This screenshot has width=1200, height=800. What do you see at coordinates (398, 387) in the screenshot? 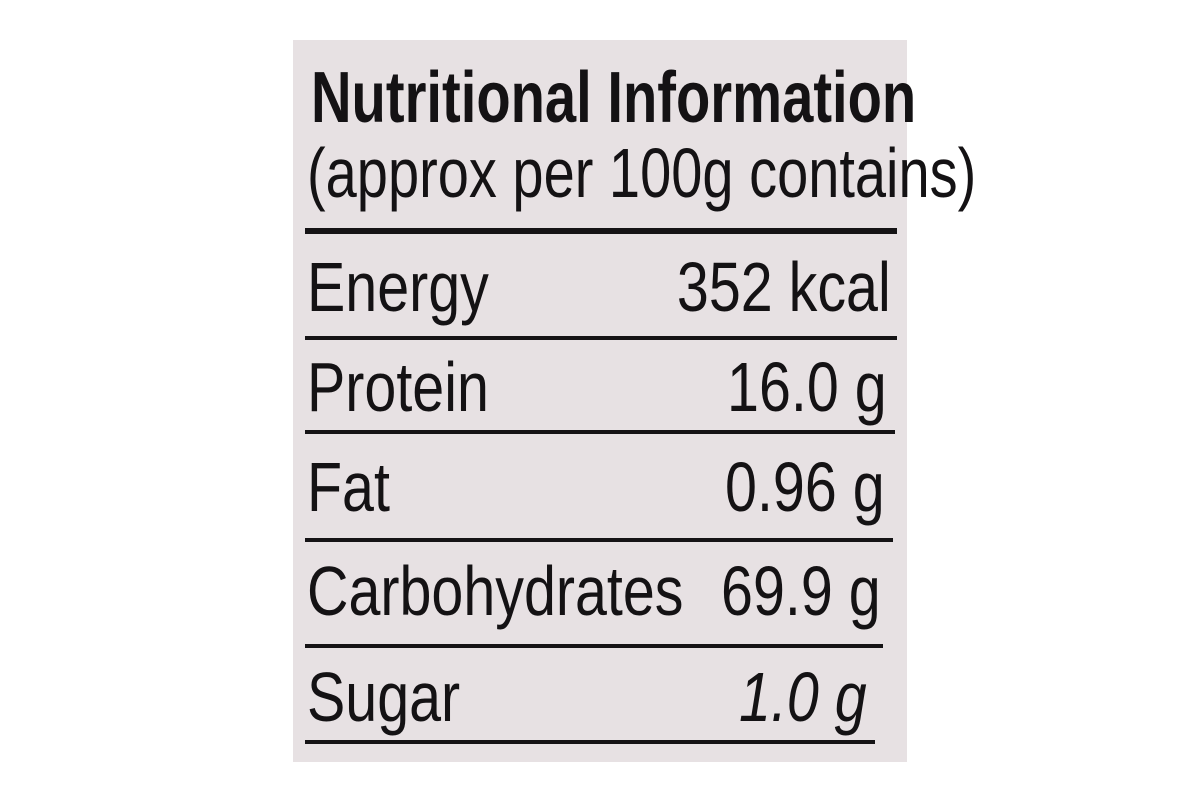
I see `nutrient-name: Protein` at bounding box center [398, 387].